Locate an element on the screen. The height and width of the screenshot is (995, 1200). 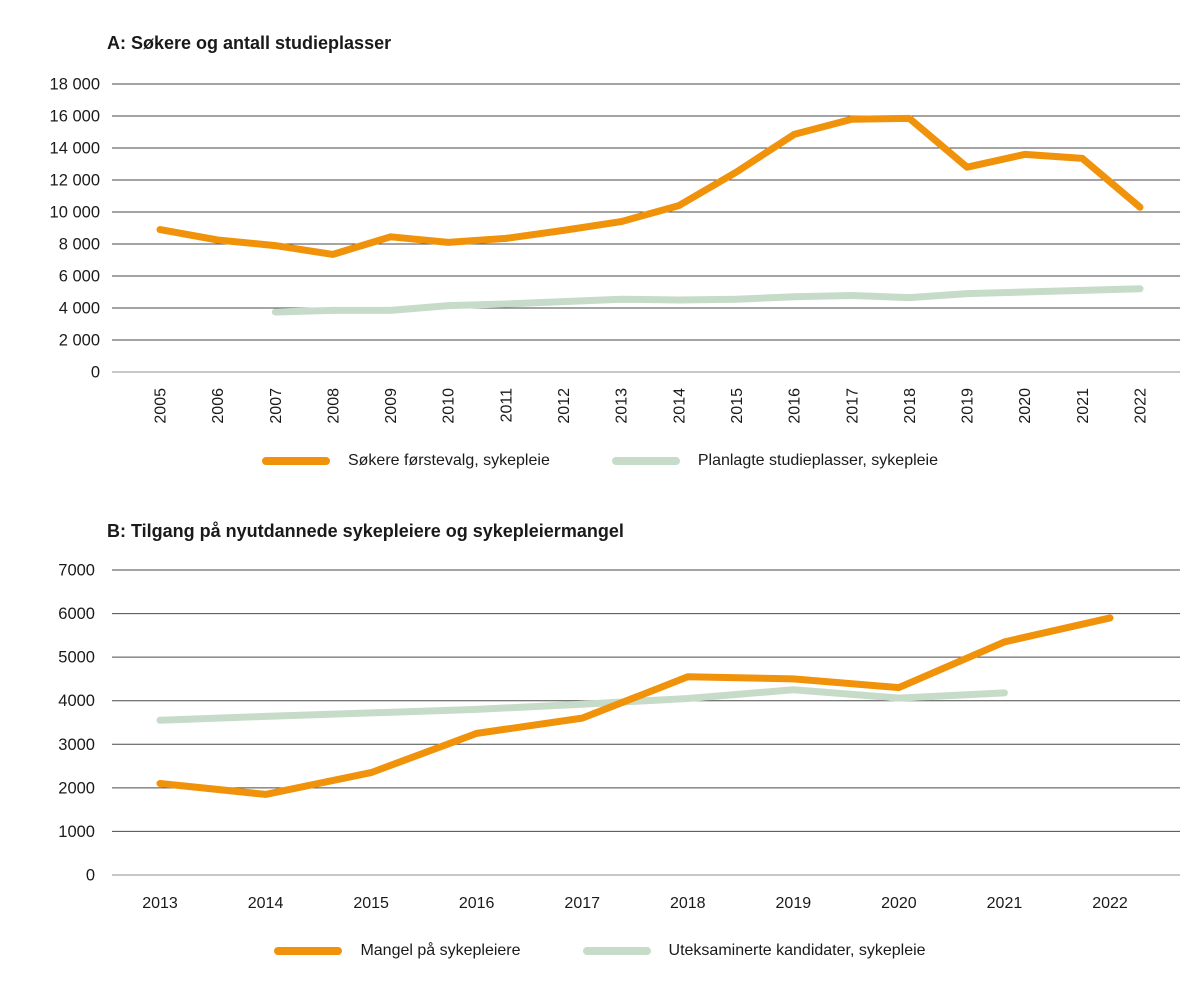
x-tick-label: 2008 is located at coordinates (333, 406).